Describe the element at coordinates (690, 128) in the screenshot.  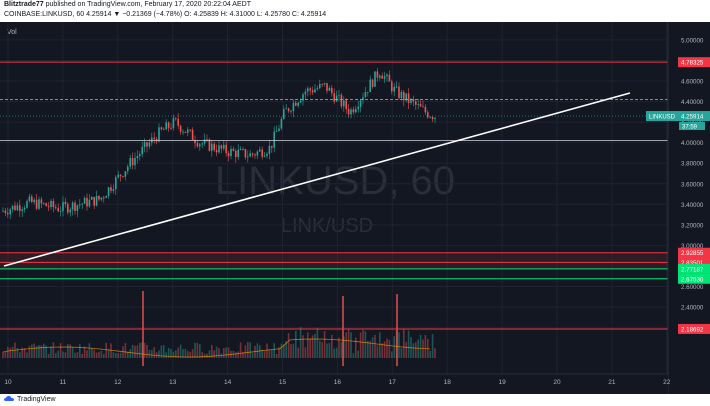
I see `countdown-text: 37:59` at that location.